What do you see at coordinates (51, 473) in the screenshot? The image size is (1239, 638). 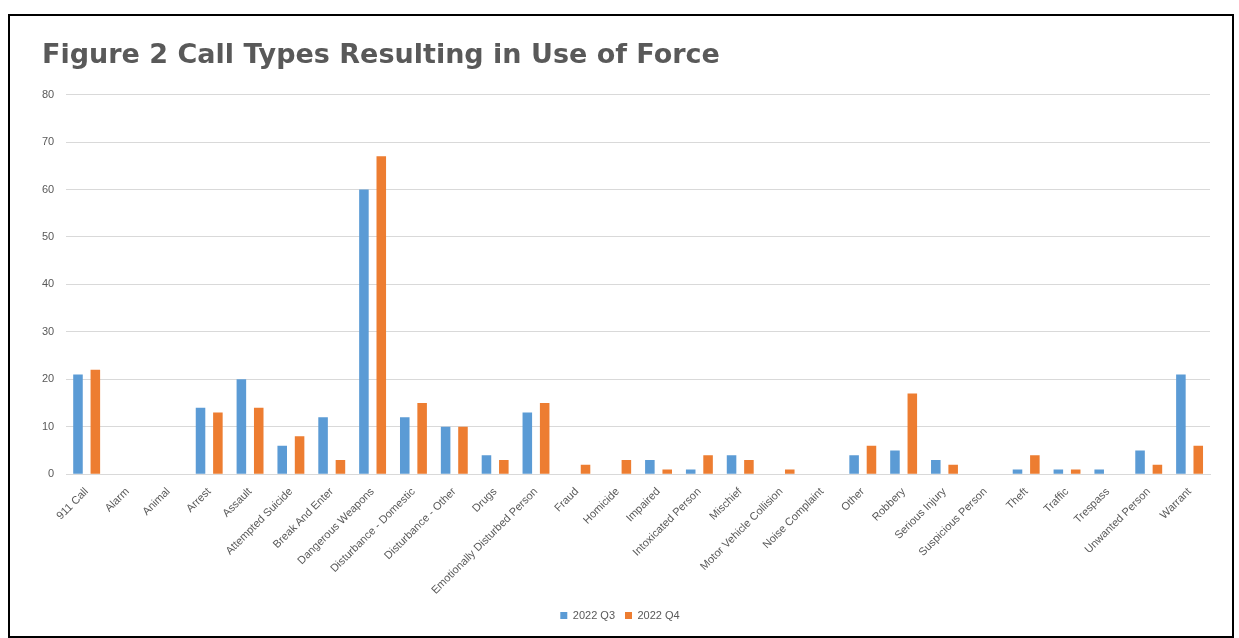 I see `y-tick-label: 0` at bounding box center [51, 473].